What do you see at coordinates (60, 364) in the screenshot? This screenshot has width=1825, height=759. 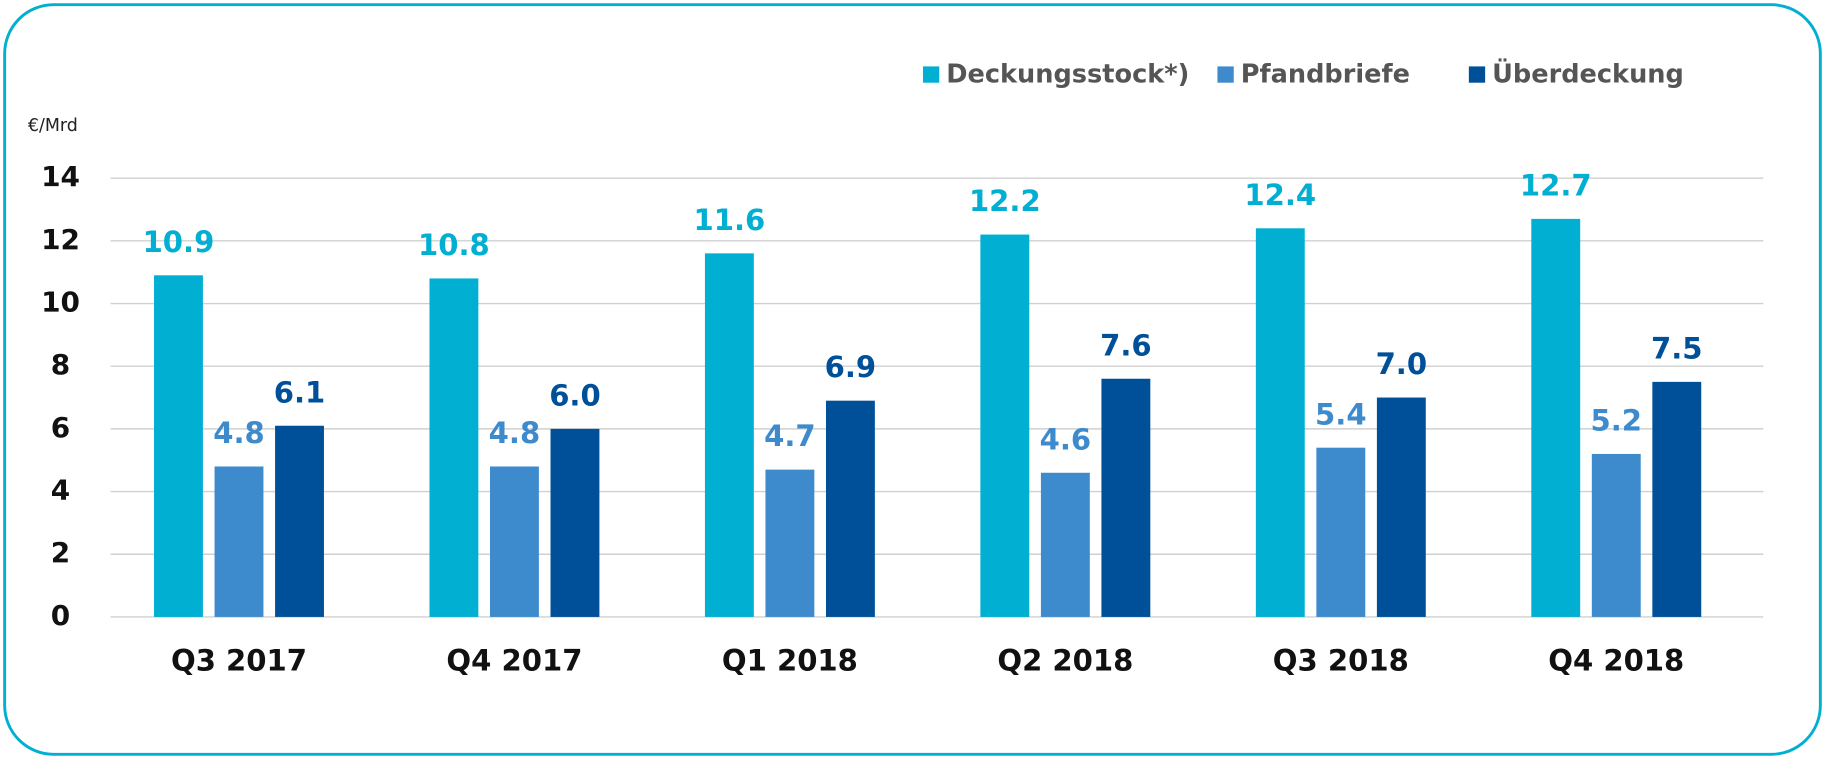 I see `y-tick-label: 8` at bounding box center [60, 364].